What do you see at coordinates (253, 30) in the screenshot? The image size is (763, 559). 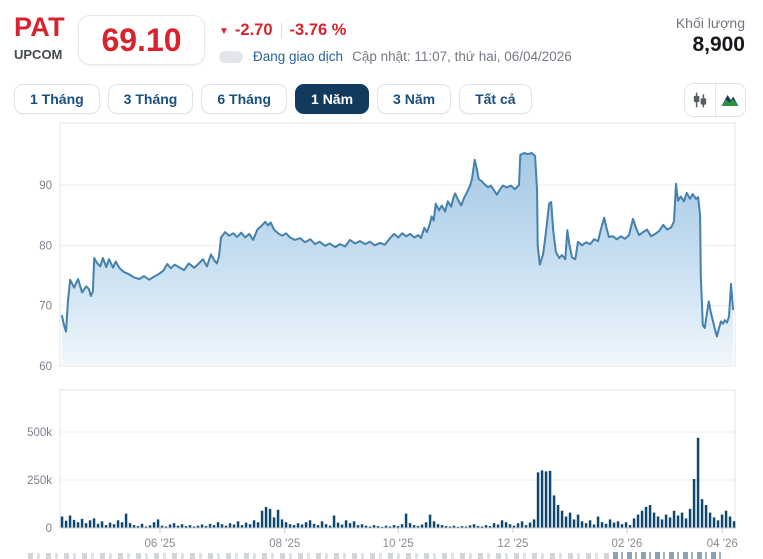 I see `change-value: -2.70` at bounding box center [253, 30].